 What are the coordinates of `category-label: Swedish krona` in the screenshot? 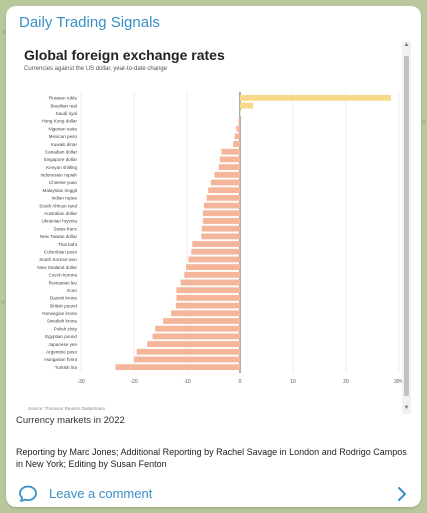 It's located at (62, 321).